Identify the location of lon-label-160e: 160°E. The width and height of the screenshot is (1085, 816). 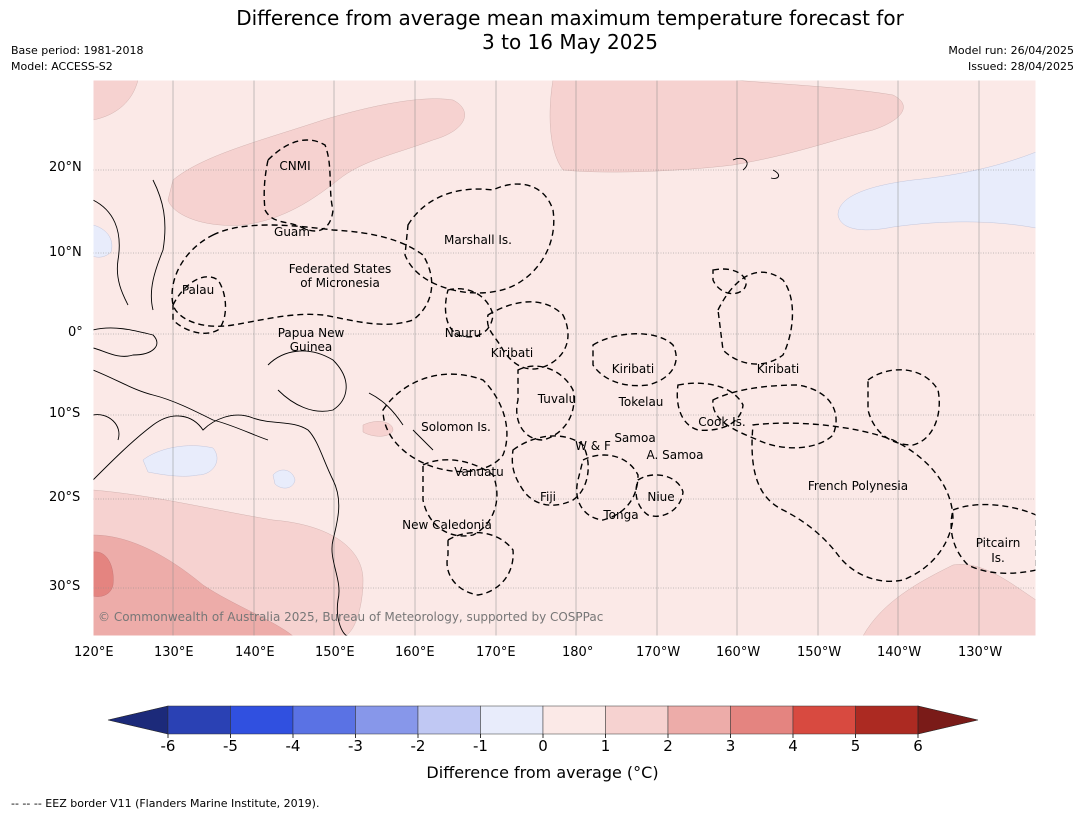
(415, 652).